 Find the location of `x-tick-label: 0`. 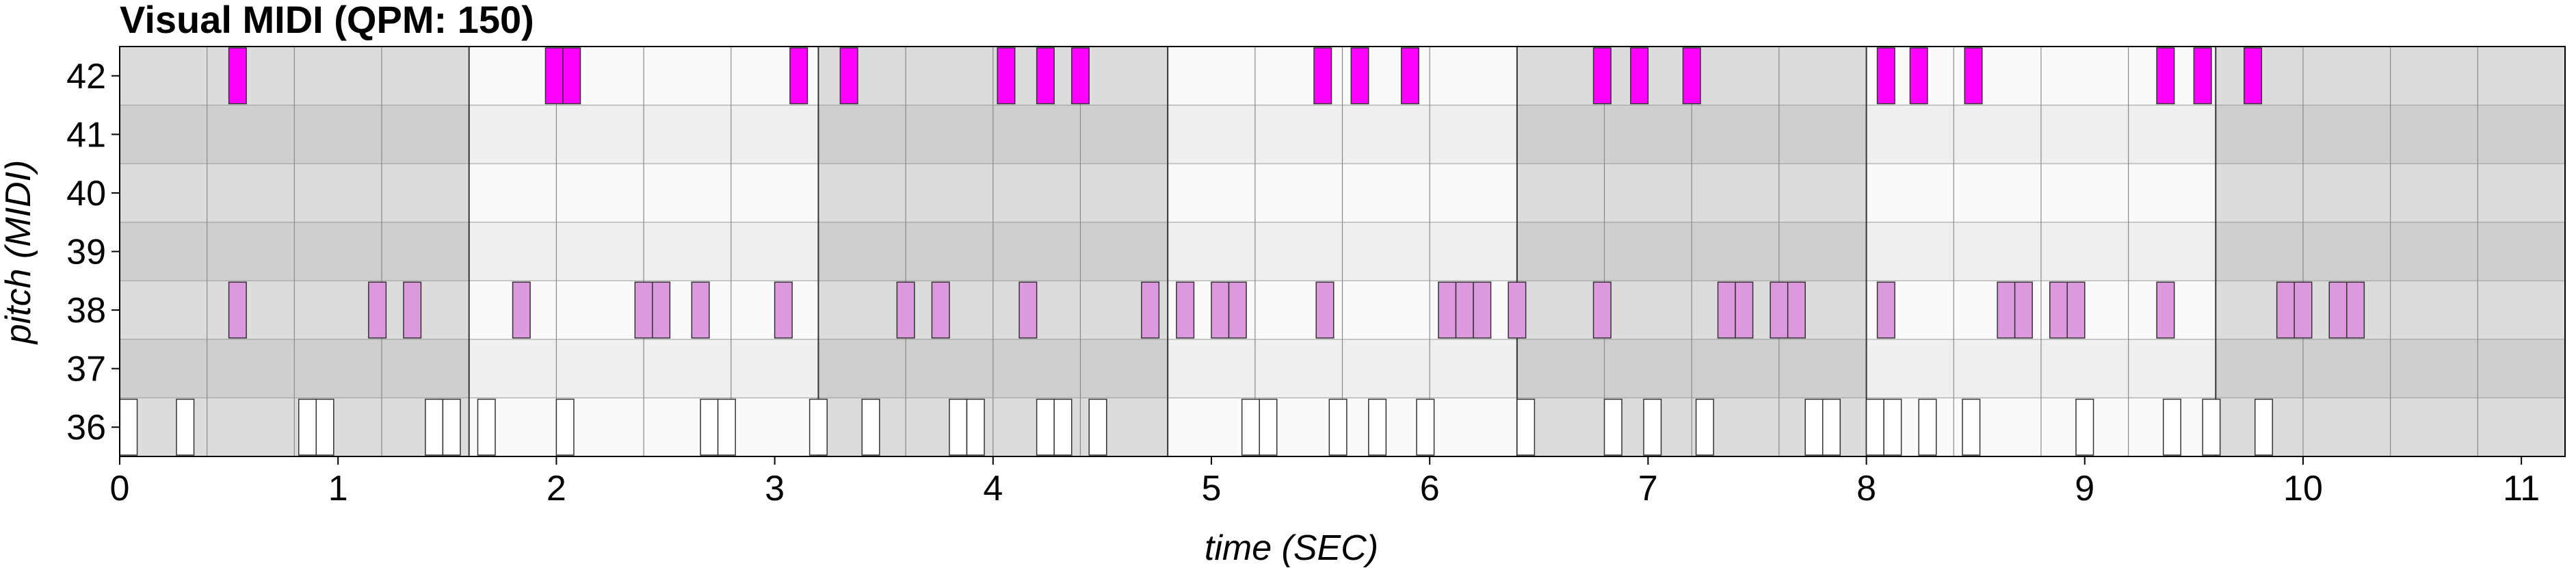

x-tick-label: 0 is located at coordinates (120, 488).